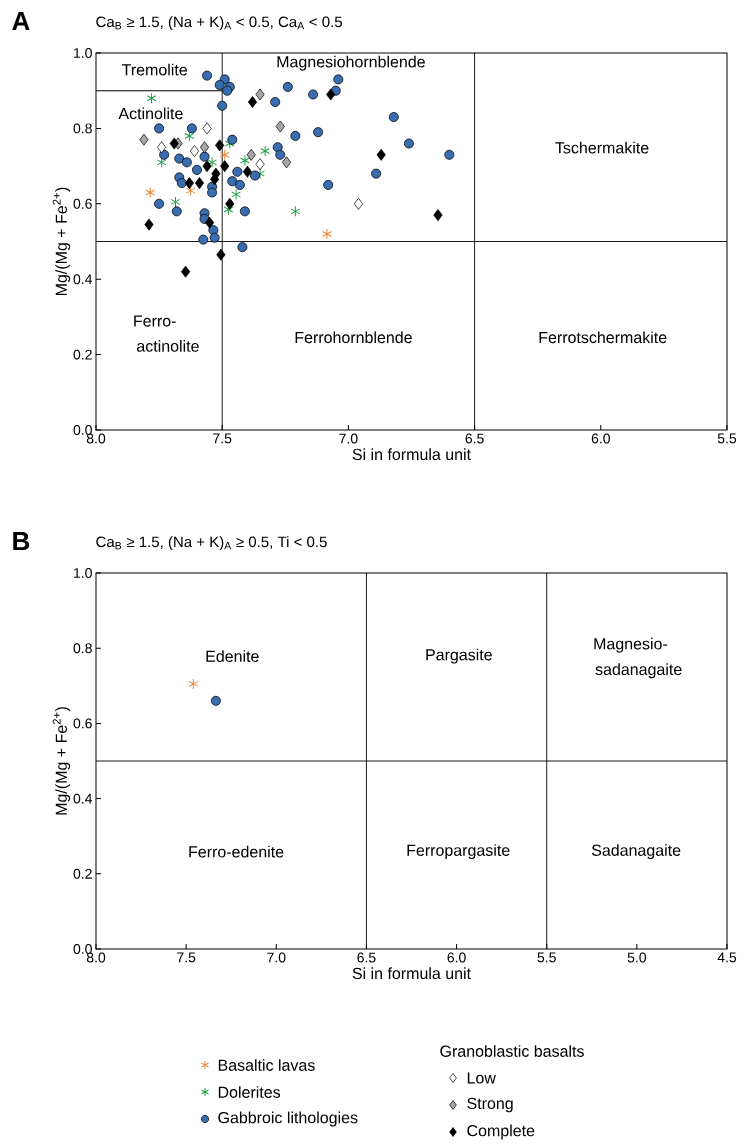 This screenshot has width=748, height=1146. Describe the element at coordinates (21, 541) in the screenshot. I see `chart-title: B` at that location.